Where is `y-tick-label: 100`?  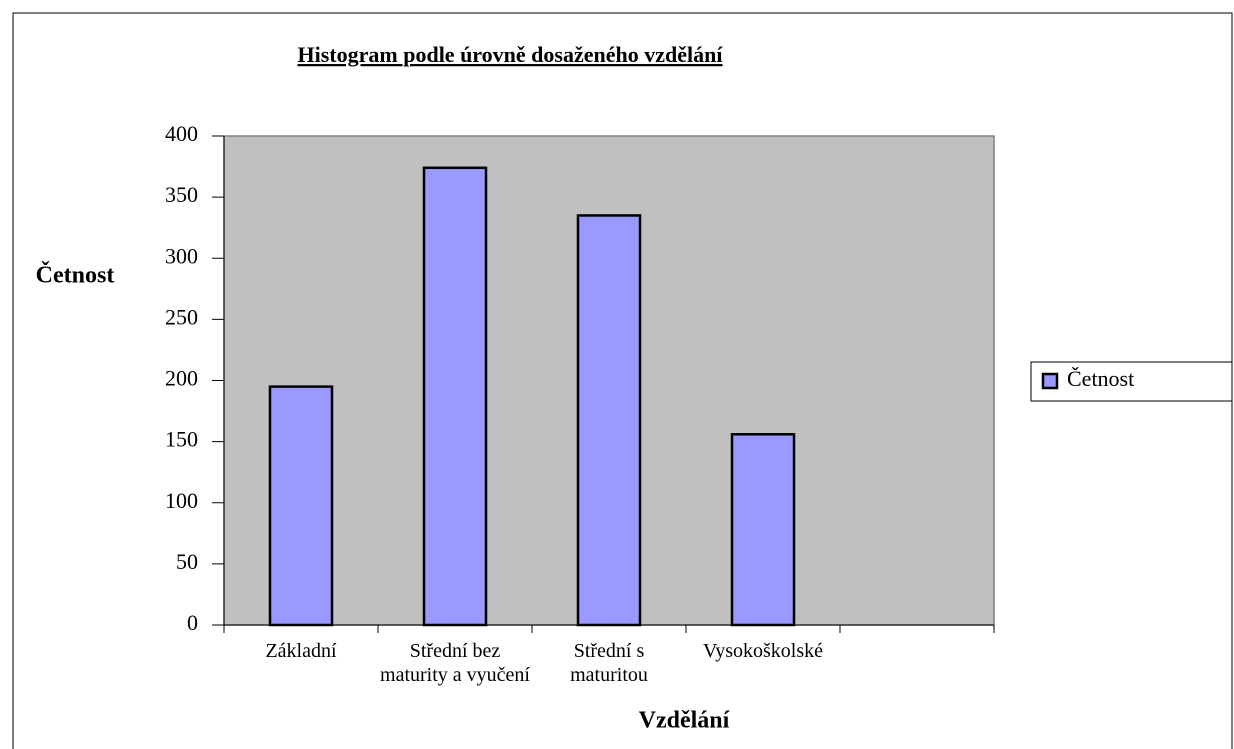 y-tick-label: 100 is located at coordinates (181, 500).